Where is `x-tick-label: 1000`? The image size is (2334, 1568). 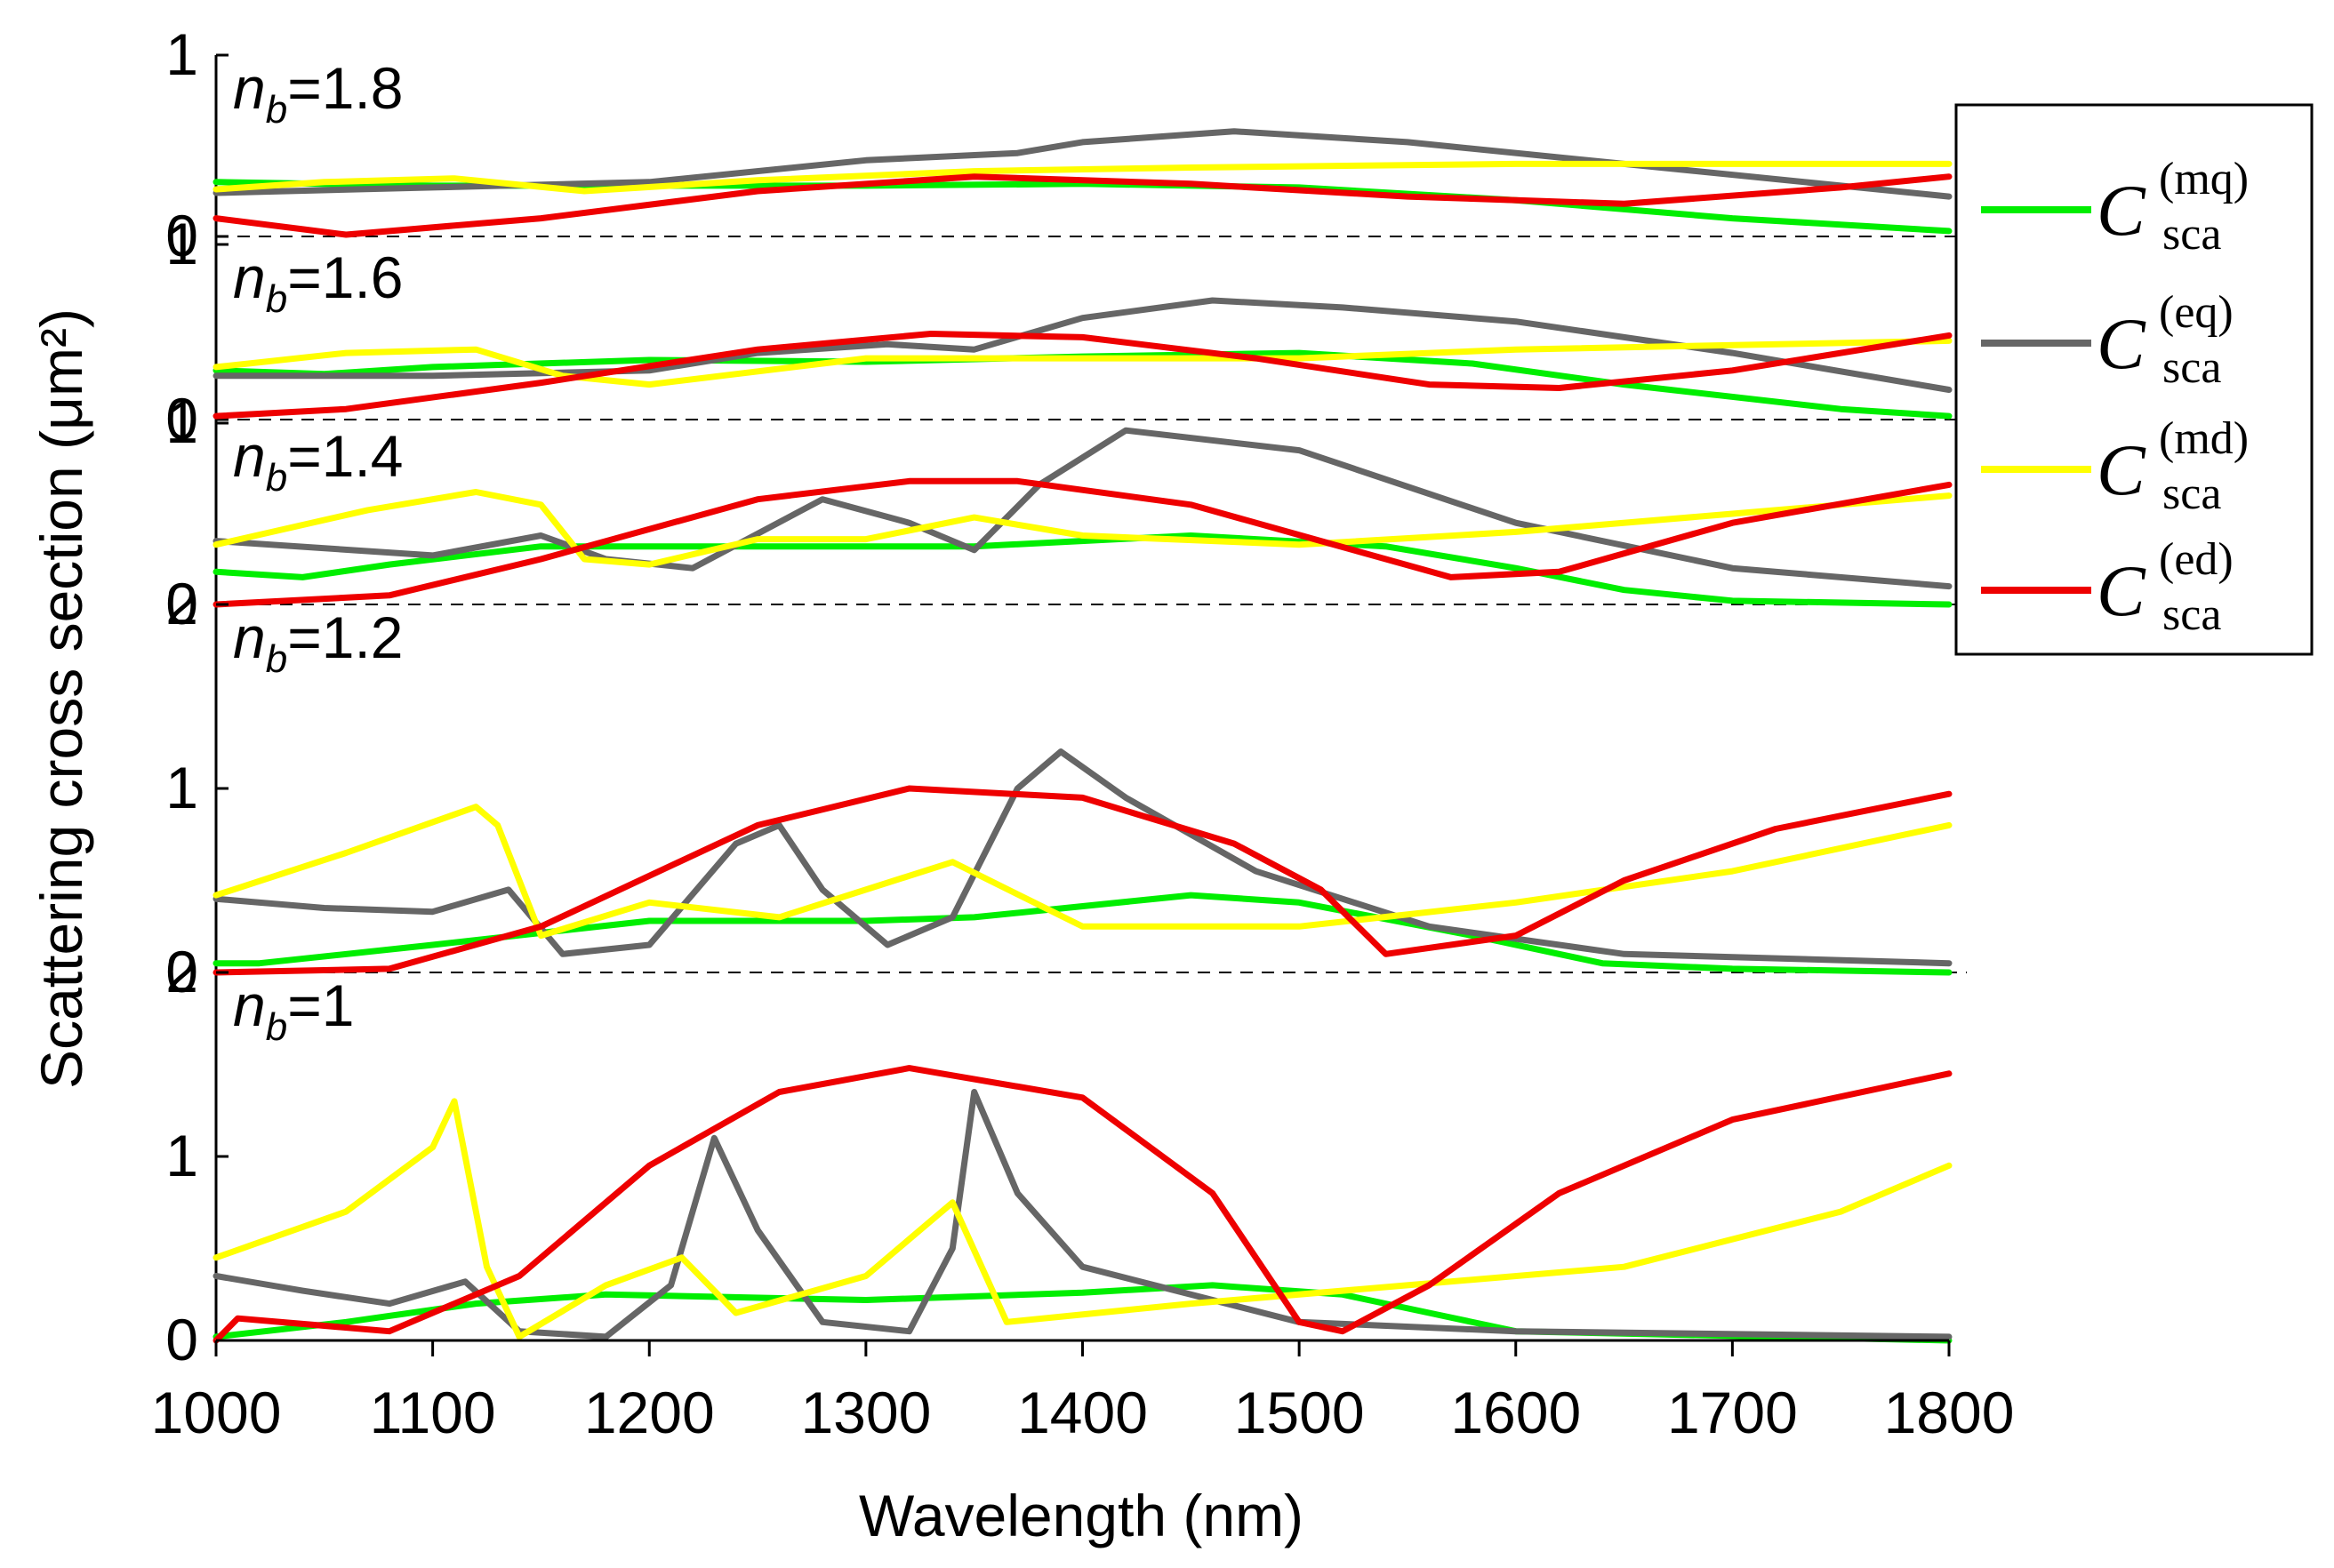
x-tick-label: 1000 is located at coordinates (217, 1412).